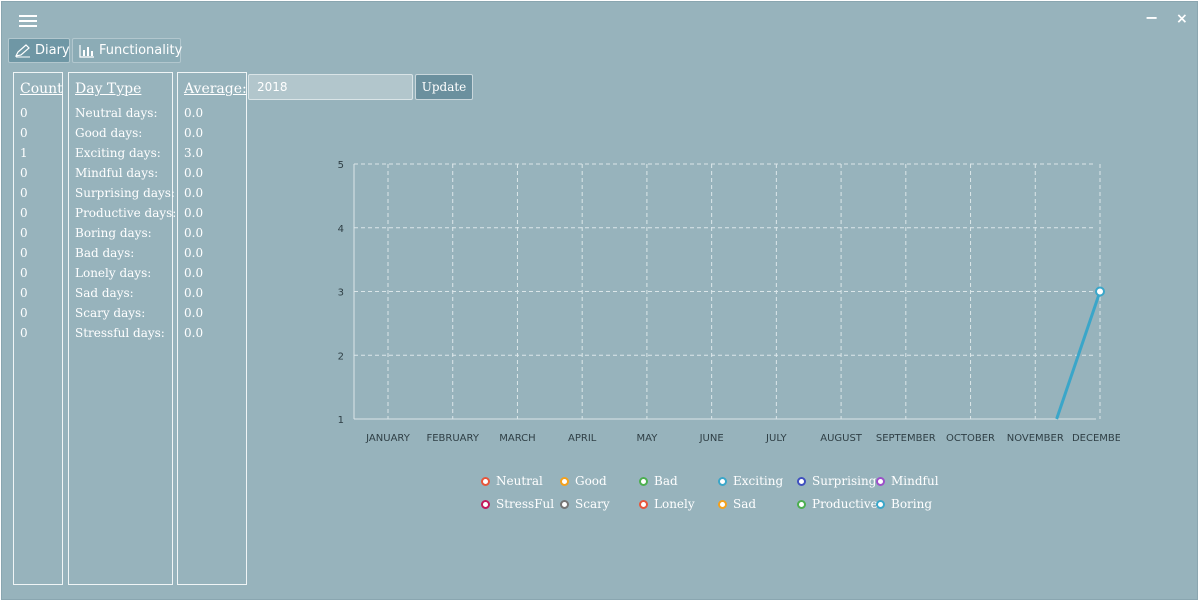  Describe the element at coordinates (110, 313) in the screenshot. I see `day-type-label: Scary days:` at that location.